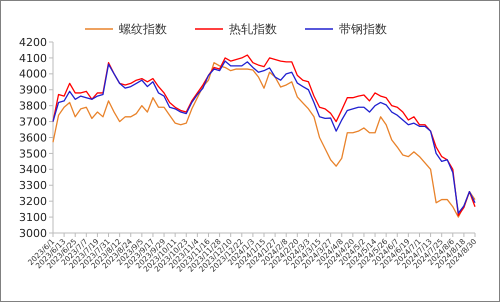 Image resolution: width=500 pixels, height=302 pixels. What do you see at coordinates (33, 42) in the screenshot?
I see `y-tick-label: 4200` at bounding box center [33, 42].